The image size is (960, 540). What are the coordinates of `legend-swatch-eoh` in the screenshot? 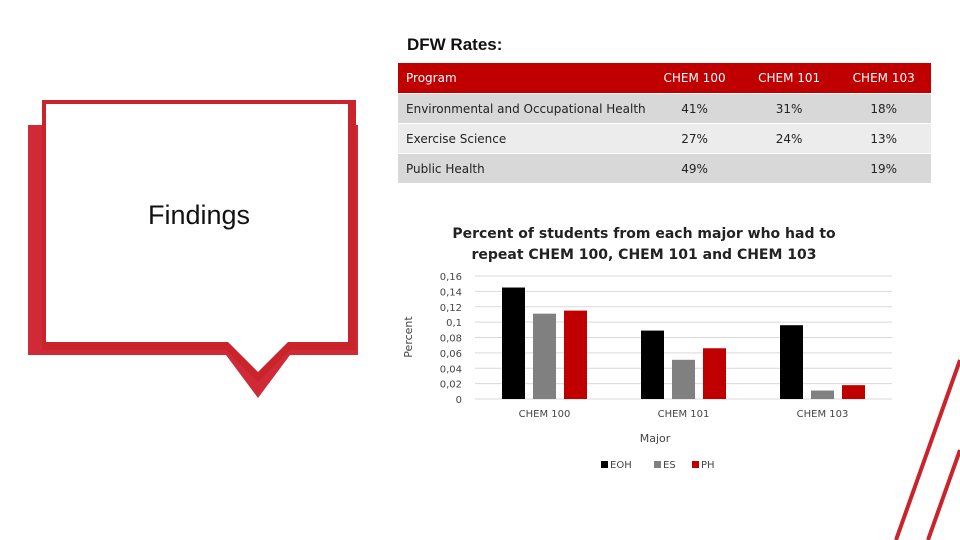 It's located at (604, 464).